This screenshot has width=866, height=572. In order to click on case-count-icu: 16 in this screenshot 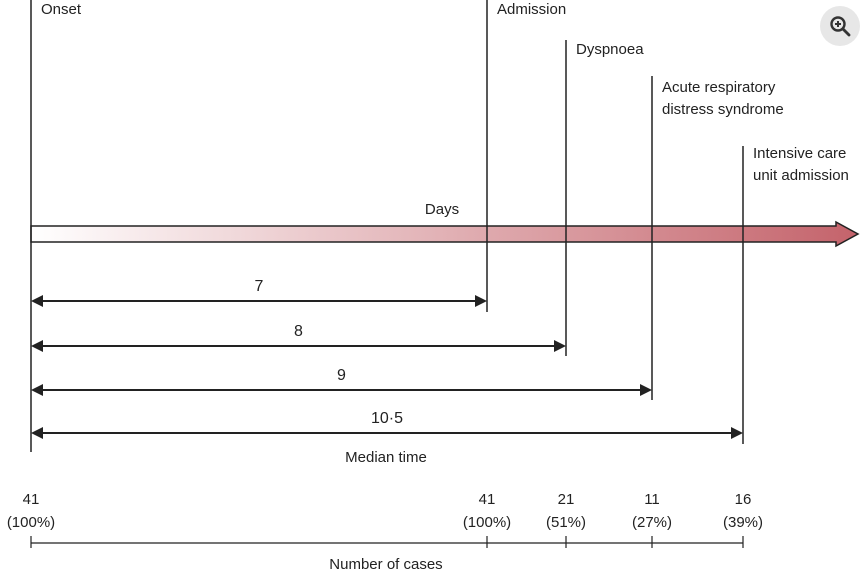, I will do `click(743, 499)`.